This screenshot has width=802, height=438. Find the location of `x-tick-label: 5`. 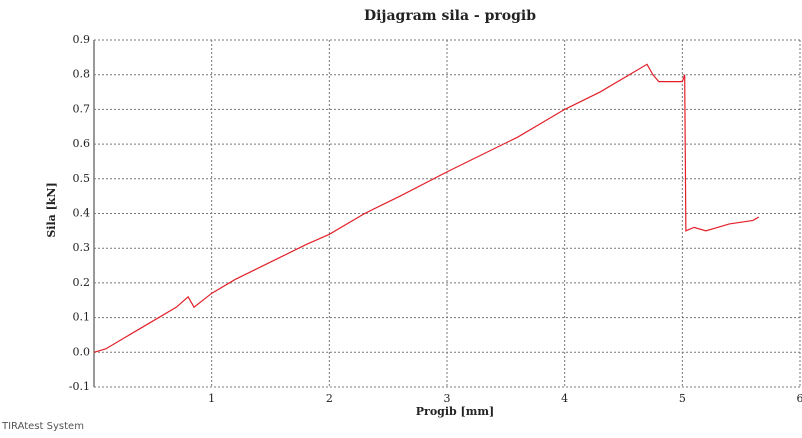

x-tick-label: 5 is located at coordinates (682, 398).